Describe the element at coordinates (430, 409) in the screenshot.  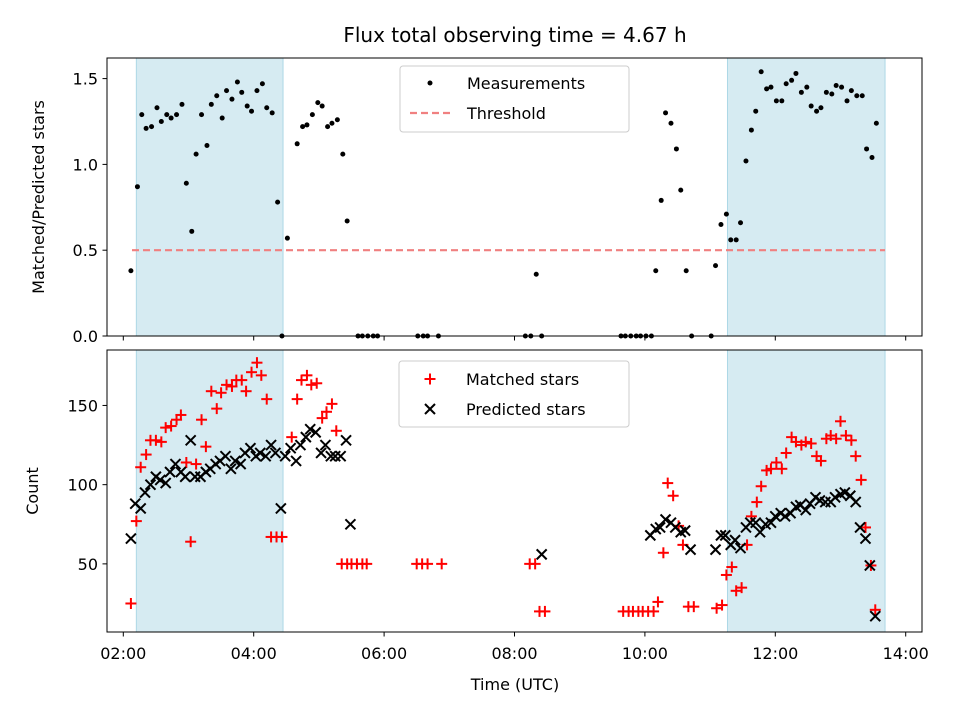
I see `legend-predicted-cross` at that location.